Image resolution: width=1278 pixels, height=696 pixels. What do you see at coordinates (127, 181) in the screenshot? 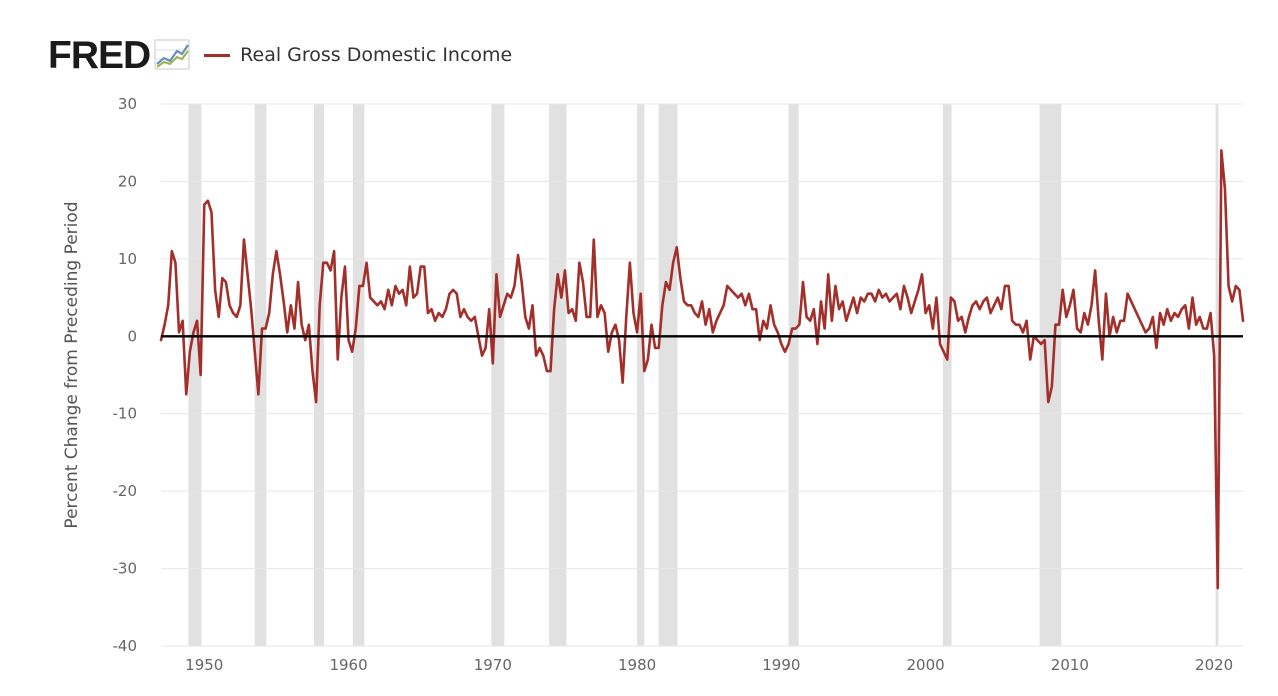
I see `y-tick-label: 20` at bounding box center [127, 181].